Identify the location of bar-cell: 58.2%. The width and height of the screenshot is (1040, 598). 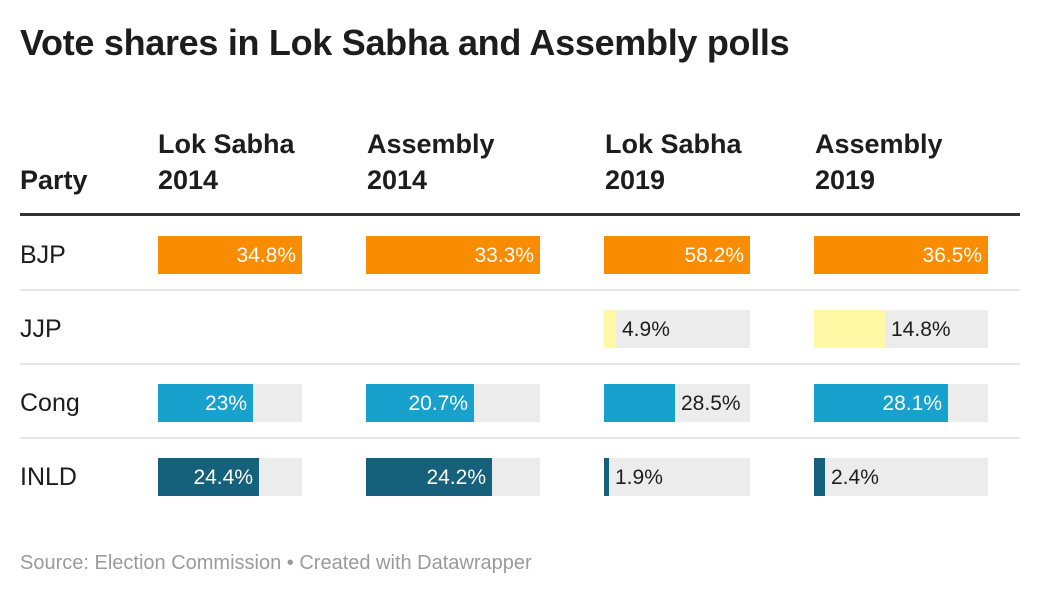
(677, 255).